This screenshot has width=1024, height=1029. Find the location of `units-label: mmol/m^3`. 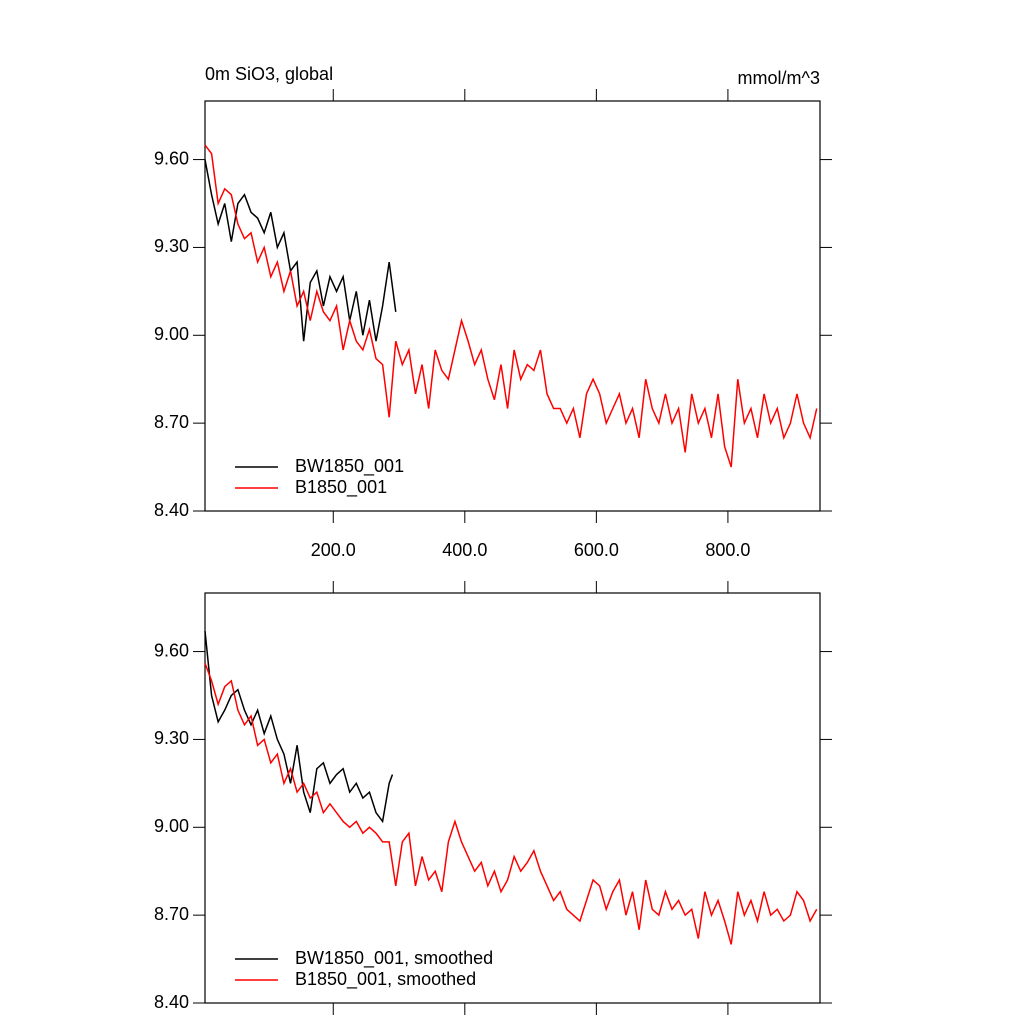

units-label: mmol/m^3 is located at coordinates (779, 78).